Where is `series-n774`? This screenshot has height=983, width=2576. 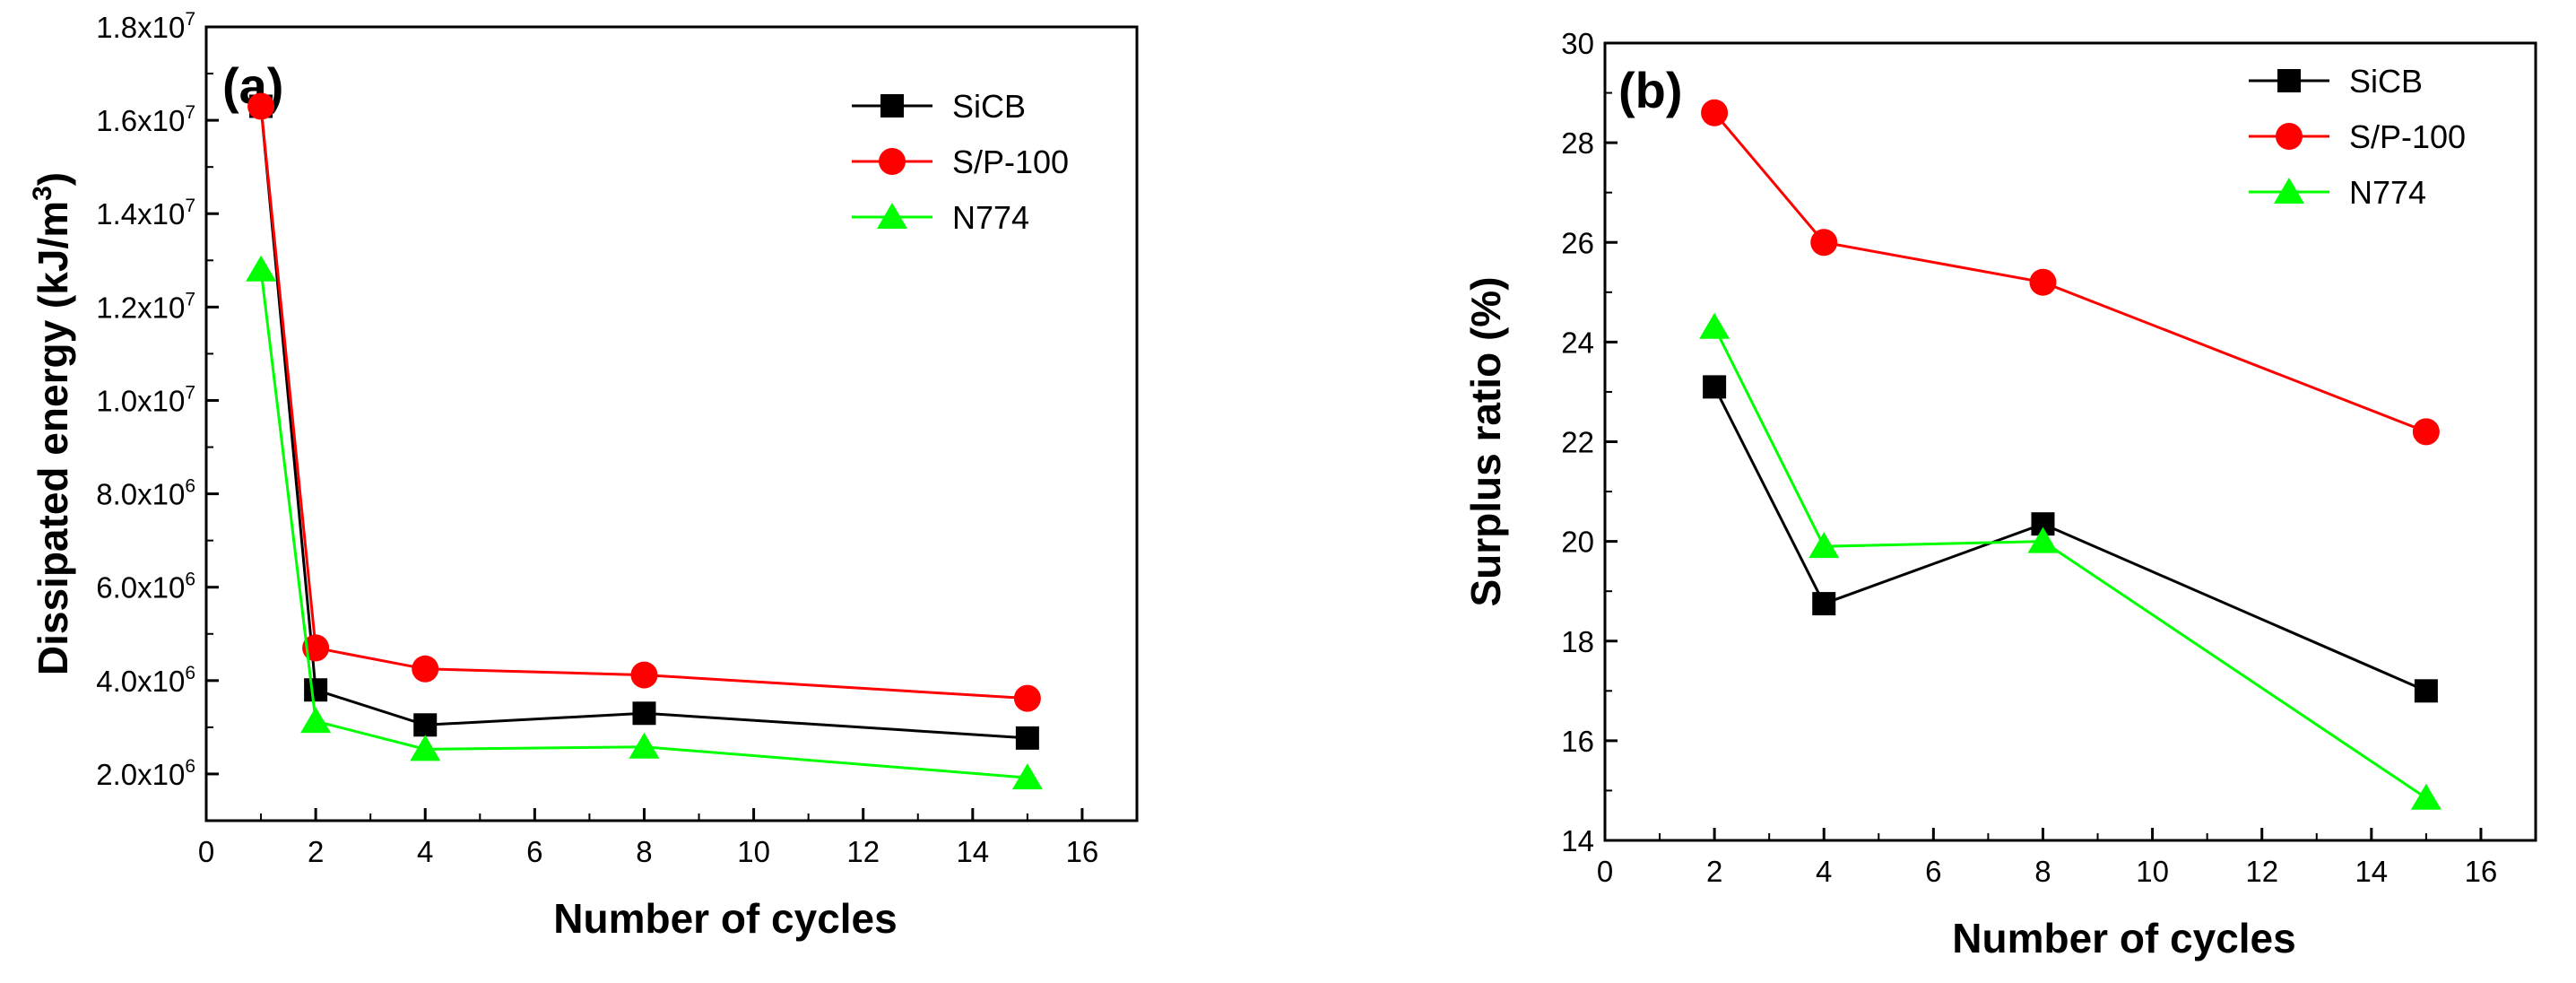 series-n774 is located at coordinates (2070, 561).